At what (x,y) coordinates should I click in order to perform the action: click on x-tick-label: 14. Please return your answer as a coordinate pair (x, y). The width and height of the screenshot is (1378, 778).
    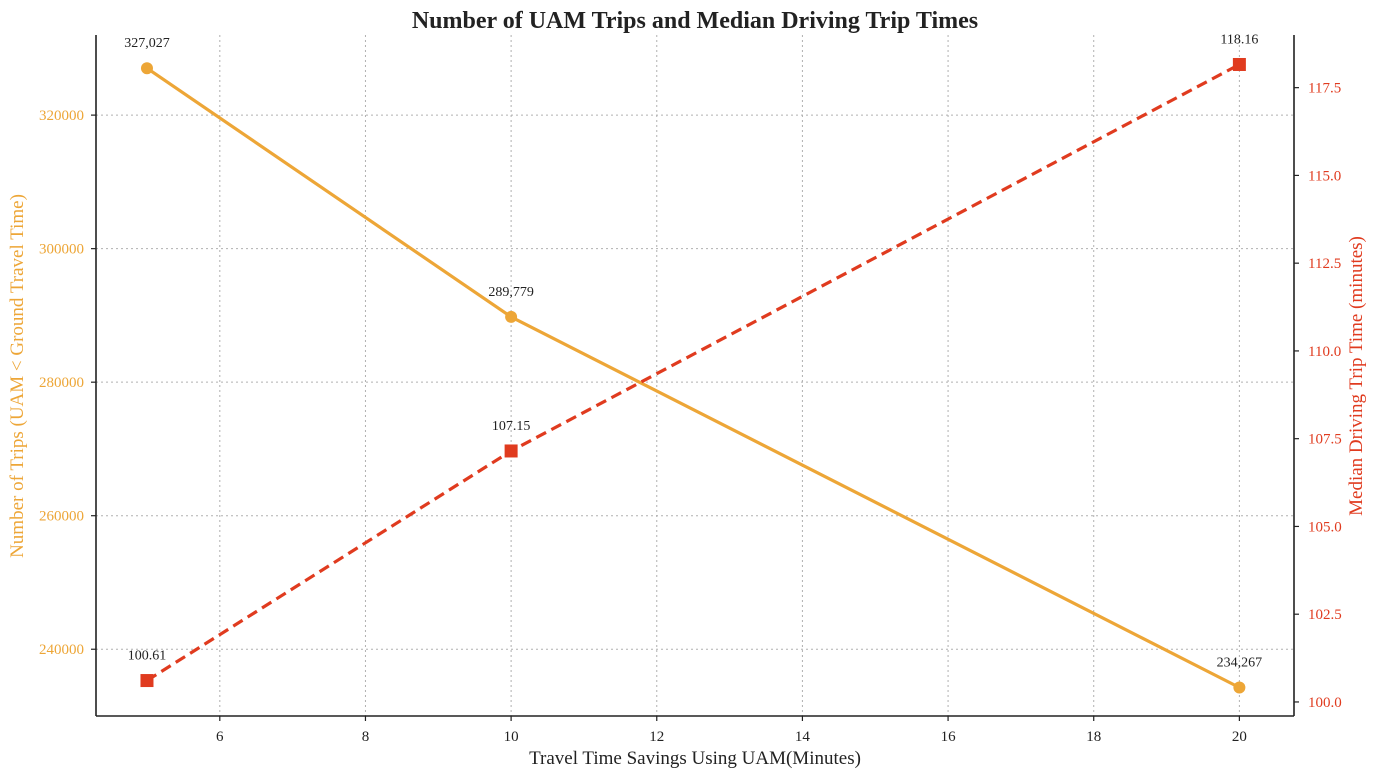
    Looking at the image, I should click on (803, 737).